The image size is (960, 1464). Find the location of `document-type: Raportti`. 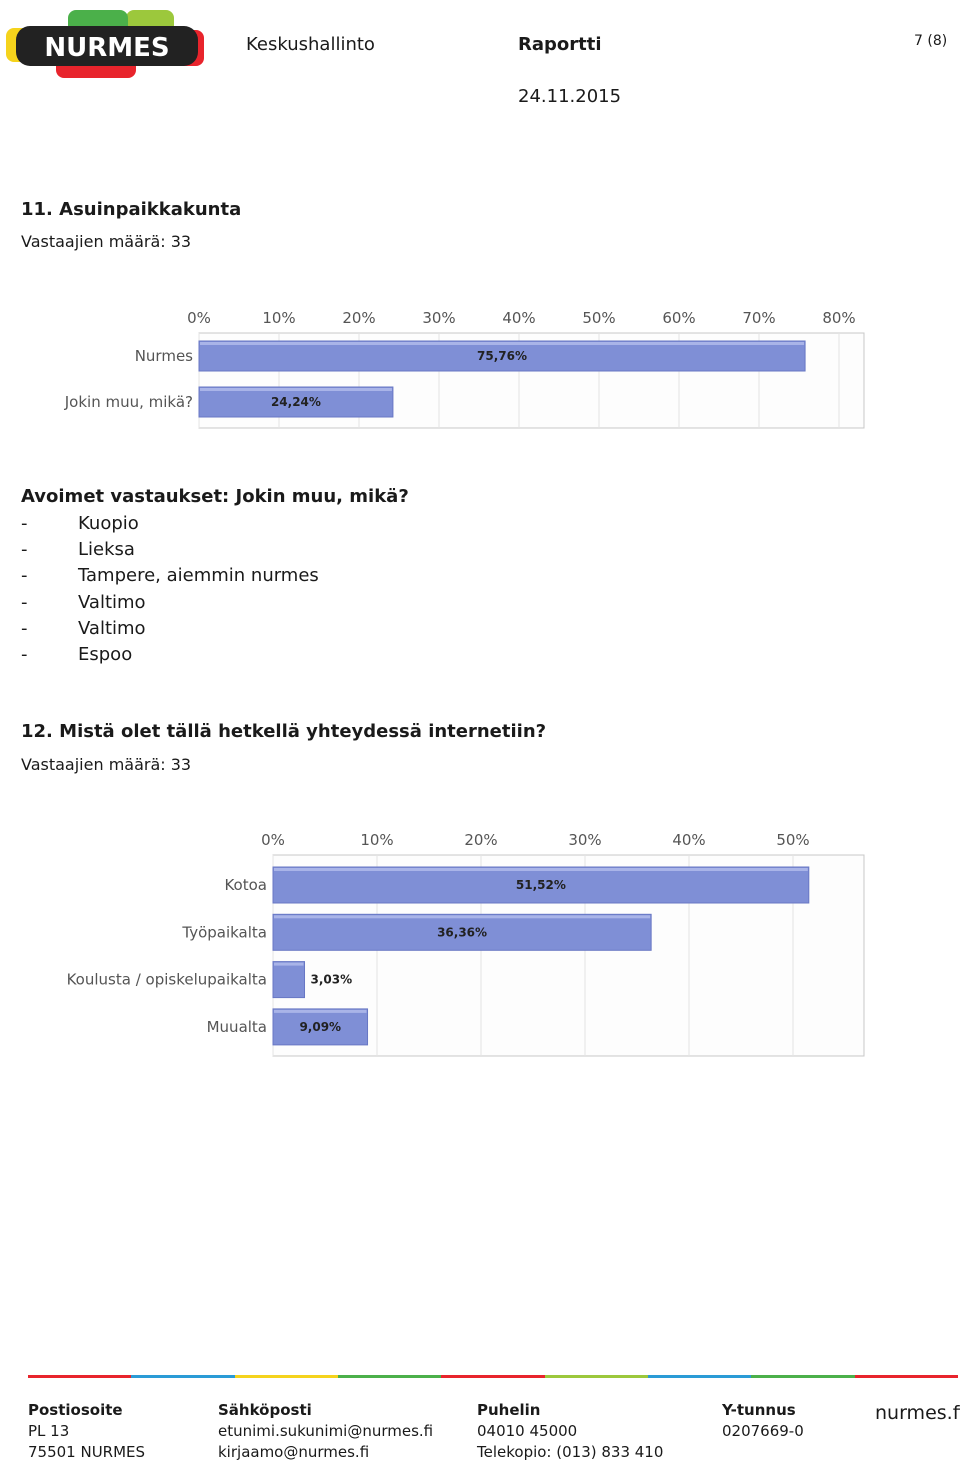

document-type: Raportti is located at coordinates (560, 44).